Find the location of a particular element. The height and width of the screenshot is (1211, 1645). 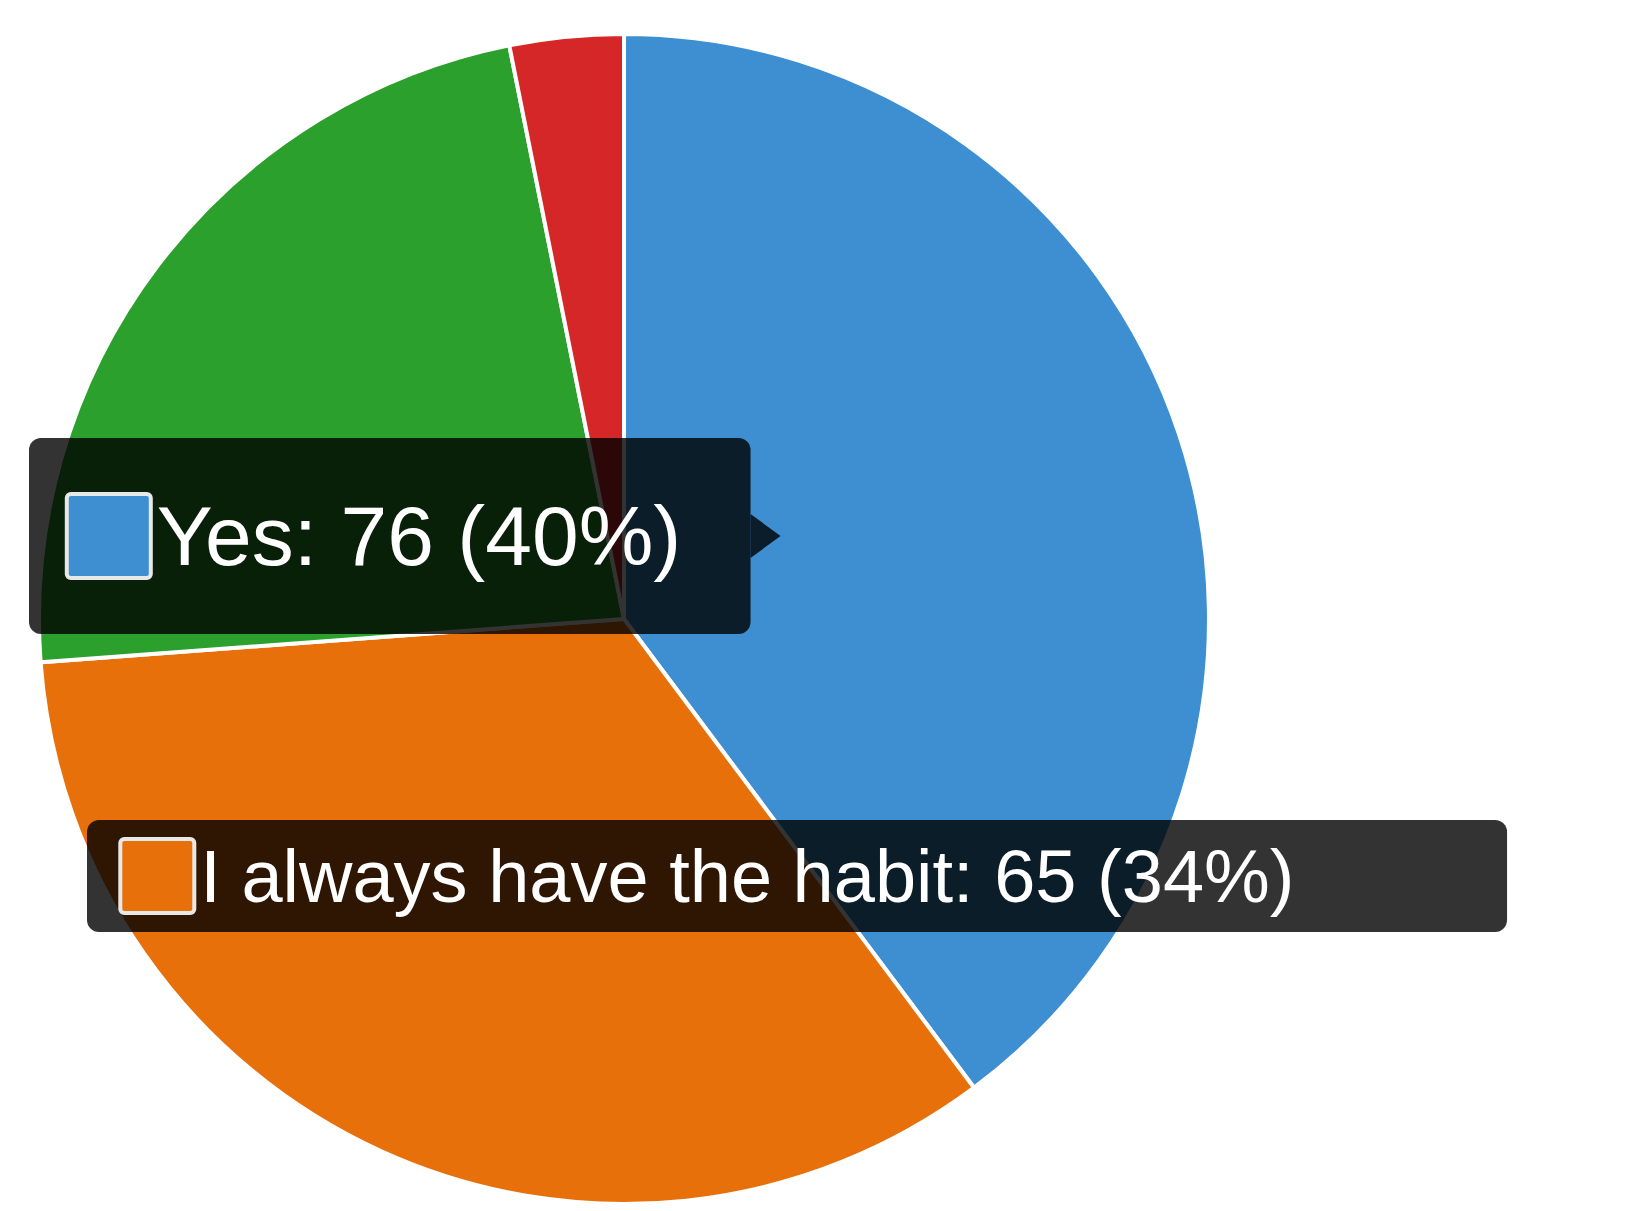

legend-label: I always have the habit: 65 (34%) is located at coordinates (747, 876).